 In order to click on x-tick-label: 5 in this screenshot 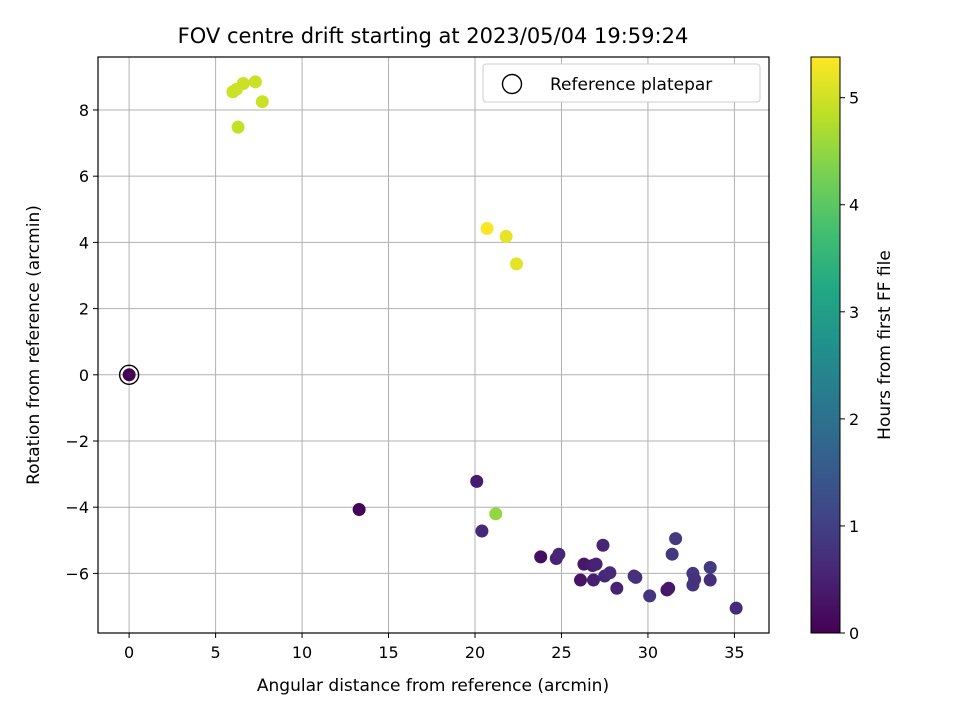, I will do `click(216, 652)`.